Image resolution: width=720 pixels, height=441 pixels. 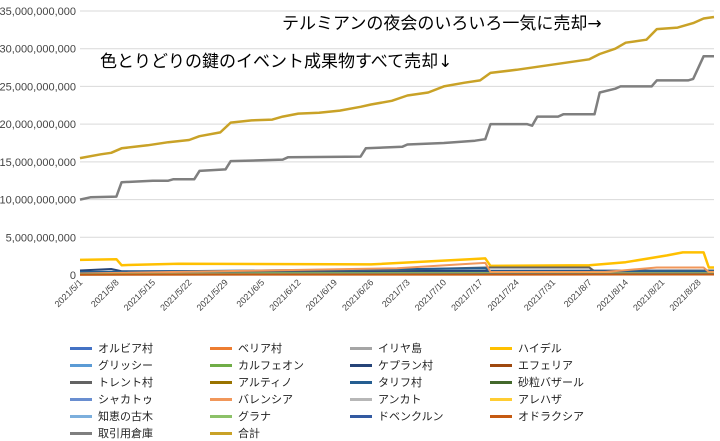 What do you see at coordinates (125, 365) in the screenshot?
I see `legend-label: グリッシー` at bounding box center [125, 365].